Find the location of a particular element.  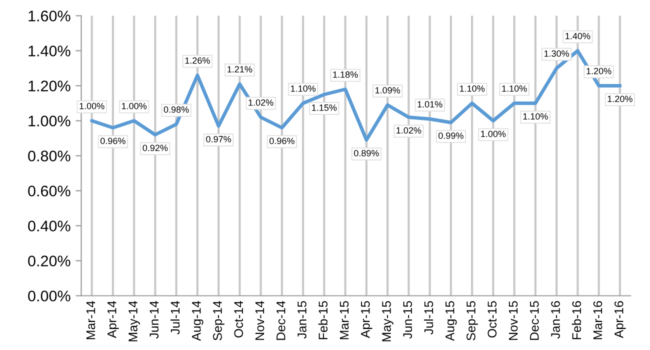

y-tick-label: 0.20% is located at coordinates (49, 261).